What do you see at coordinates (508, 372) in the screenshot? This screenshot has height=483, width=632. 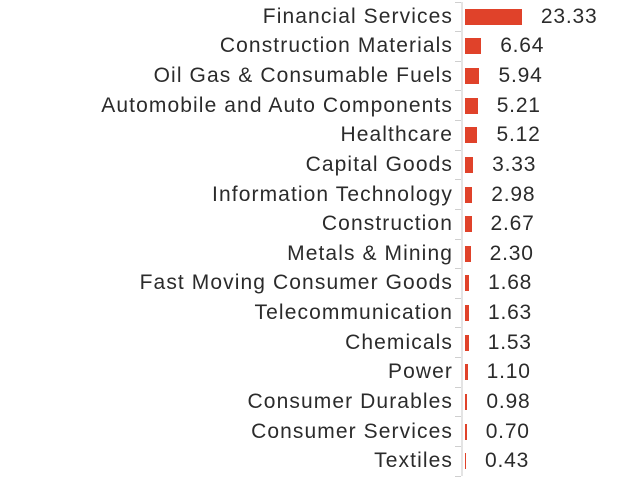 I see `value-label: 1.10` at bounding box center [508, 372].